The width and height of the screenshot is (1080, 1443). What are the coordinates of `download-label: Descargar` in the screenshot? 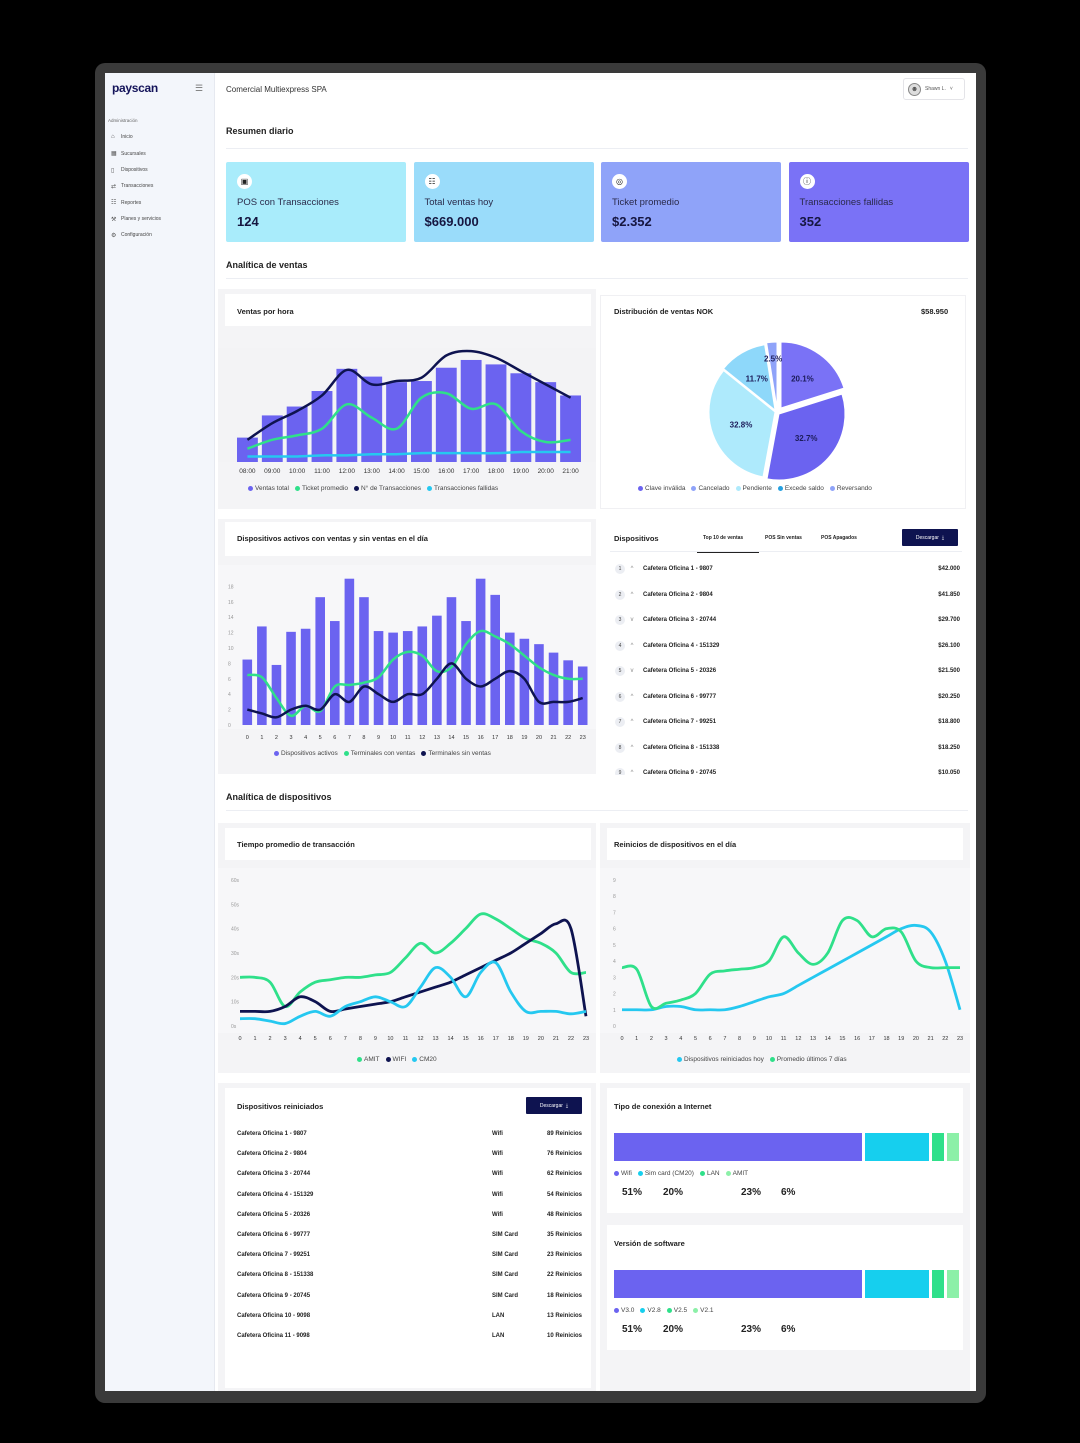 It's located at (551, 1105).